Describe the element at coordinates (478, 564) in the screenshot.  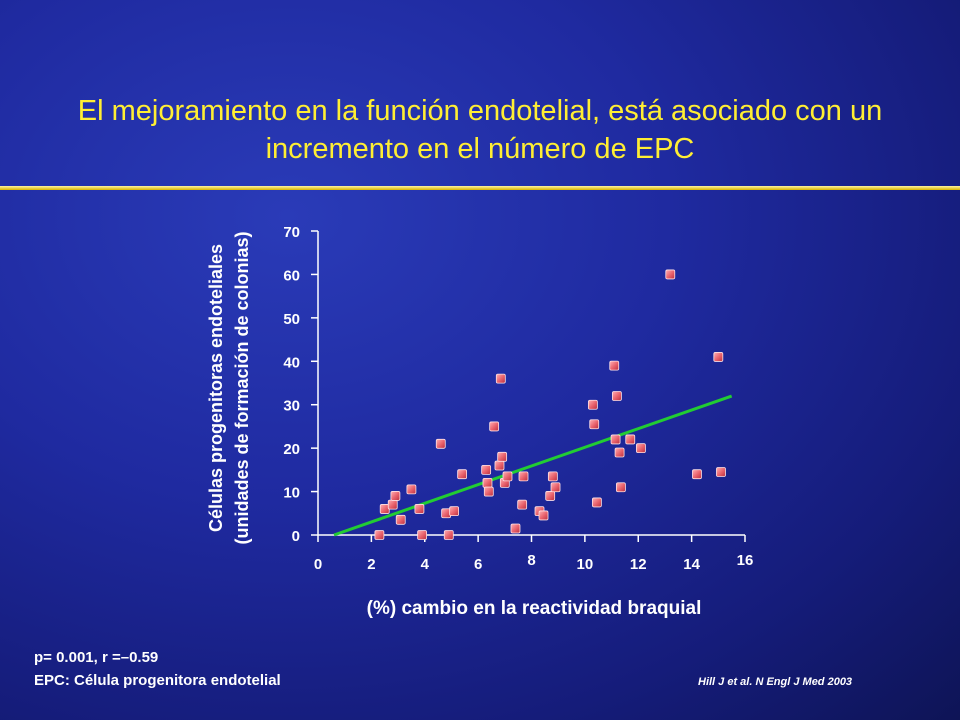
I see `x-tick-label: 6` at that location.